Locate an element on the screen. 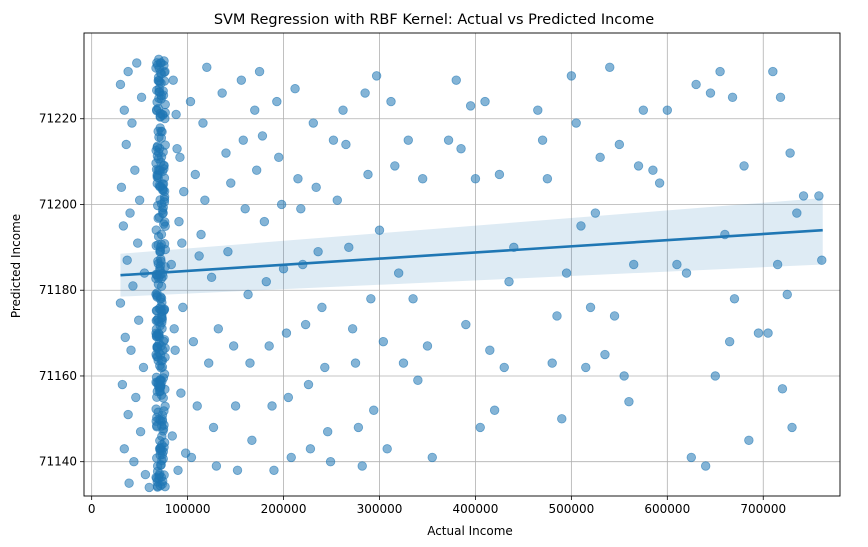  y-axis: 71140 71160 71180 71200 71220 is located at coordinates (61, 290).